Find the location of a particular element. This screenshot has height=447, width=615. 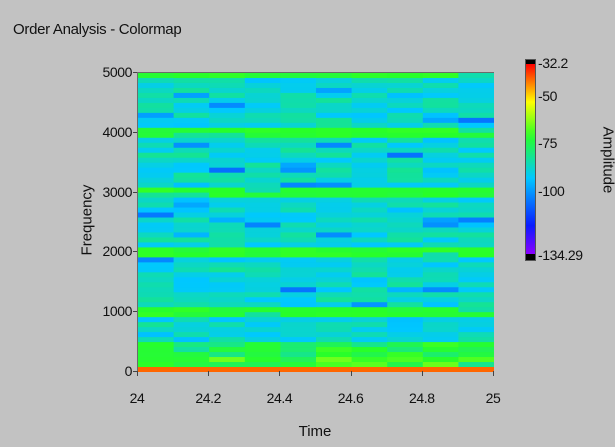

x-tick-label: 24.6 is located at coordinates (350, 398).